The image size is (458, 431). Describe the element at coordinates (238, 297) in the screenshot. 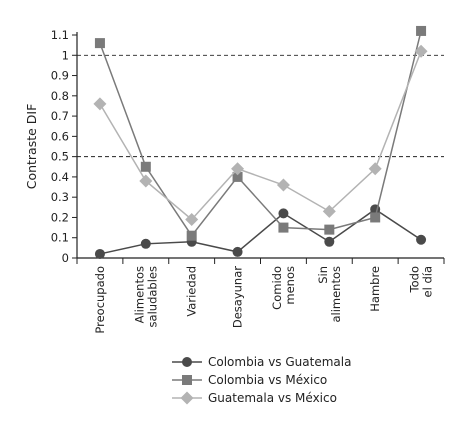

I see `x-tick-label: Desayunar` at that location.